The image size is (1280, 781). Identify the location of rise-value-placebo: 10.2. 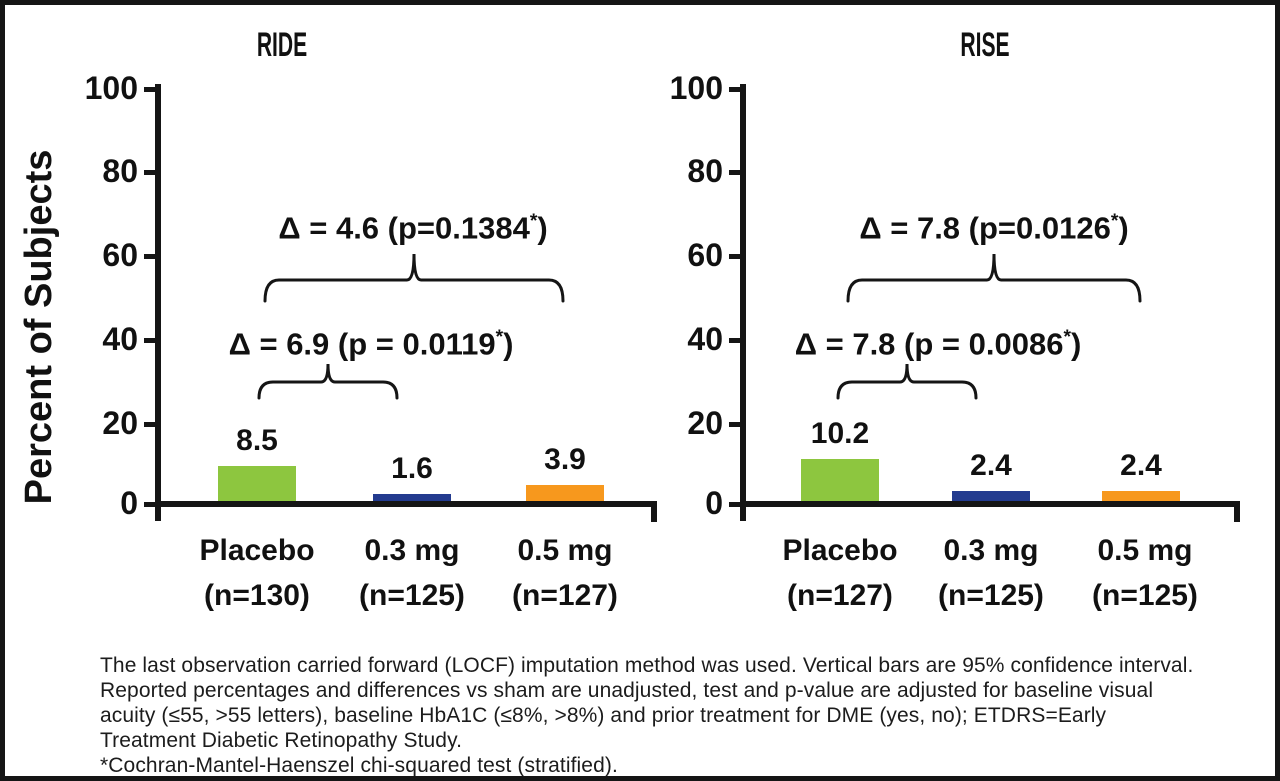
(840, 433).